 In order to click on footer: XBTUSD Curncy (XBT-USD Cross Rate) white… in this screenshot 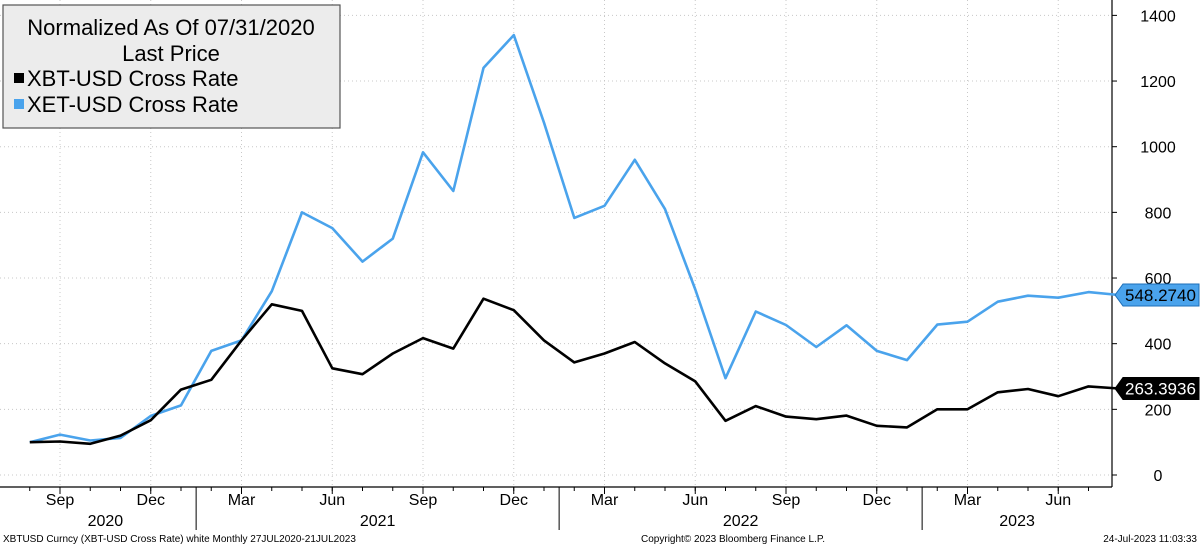, I will do `click(600, 539)`.